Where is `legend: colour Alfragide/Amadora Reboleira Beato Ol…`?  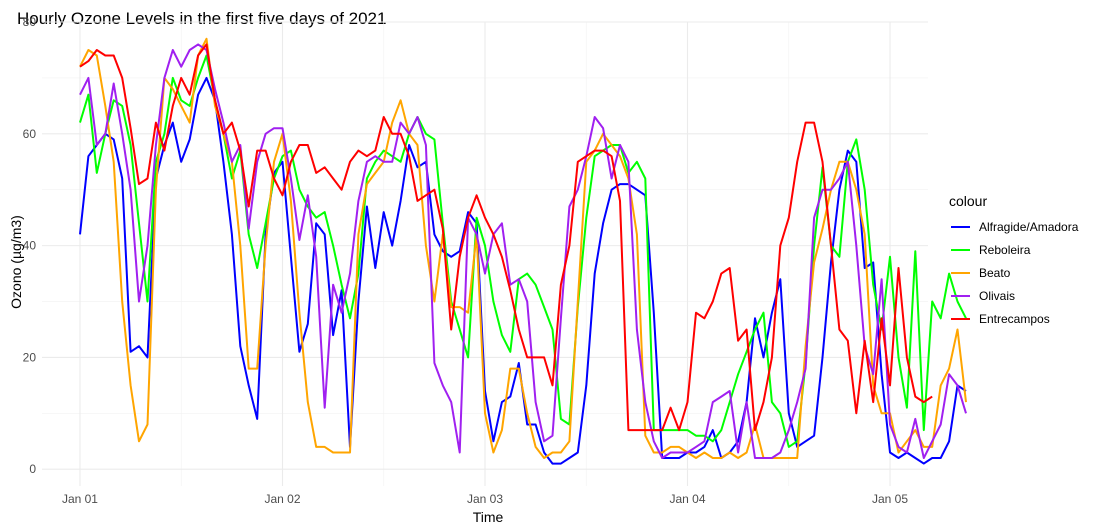 legend: colour Alfragide/Amadora Reboleira Beato Ol… is located at coordinates (1014, 259).